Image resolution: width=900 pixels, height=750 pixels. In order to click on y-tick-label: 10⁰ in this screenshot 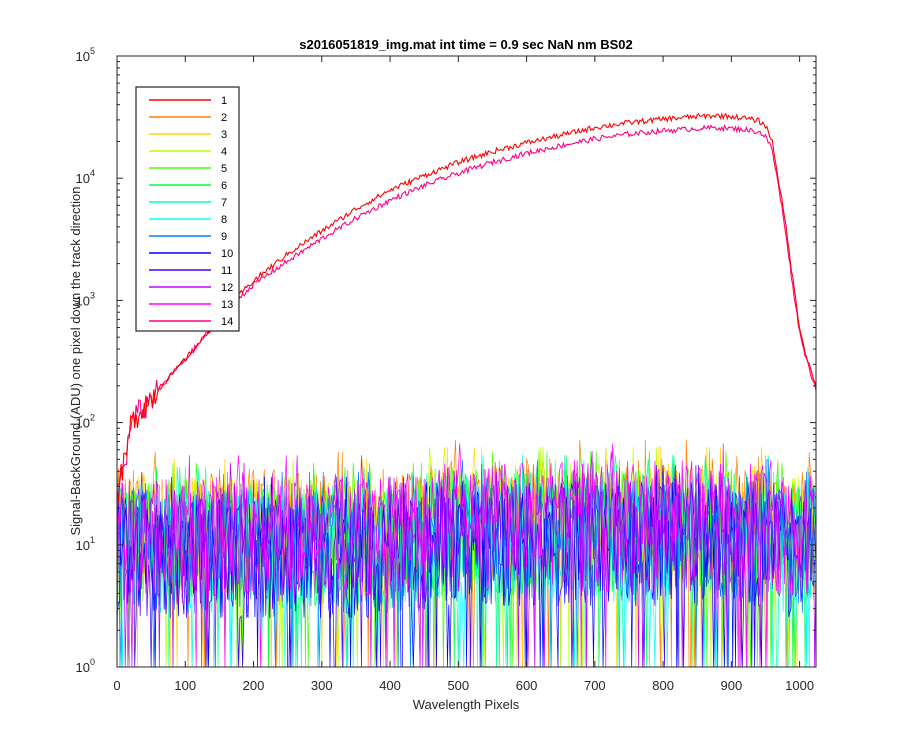, I will do `click(85, 666)`.